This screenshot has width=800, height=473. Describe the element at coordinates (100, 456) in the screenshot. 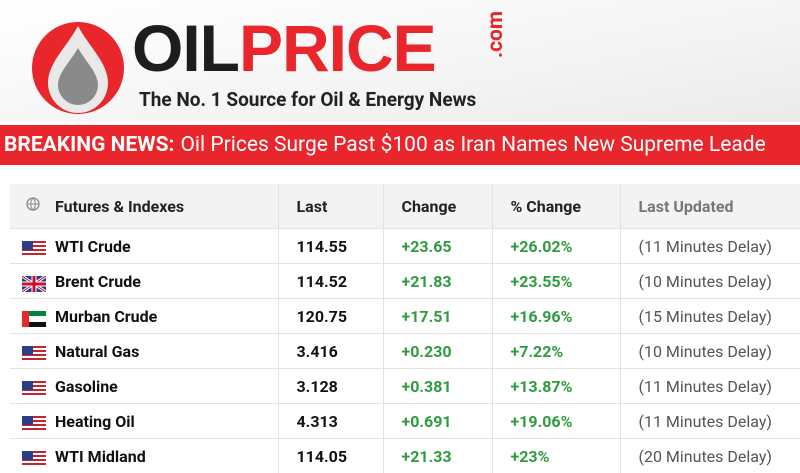

I see `instrument-name: WTI Midland` at that location.